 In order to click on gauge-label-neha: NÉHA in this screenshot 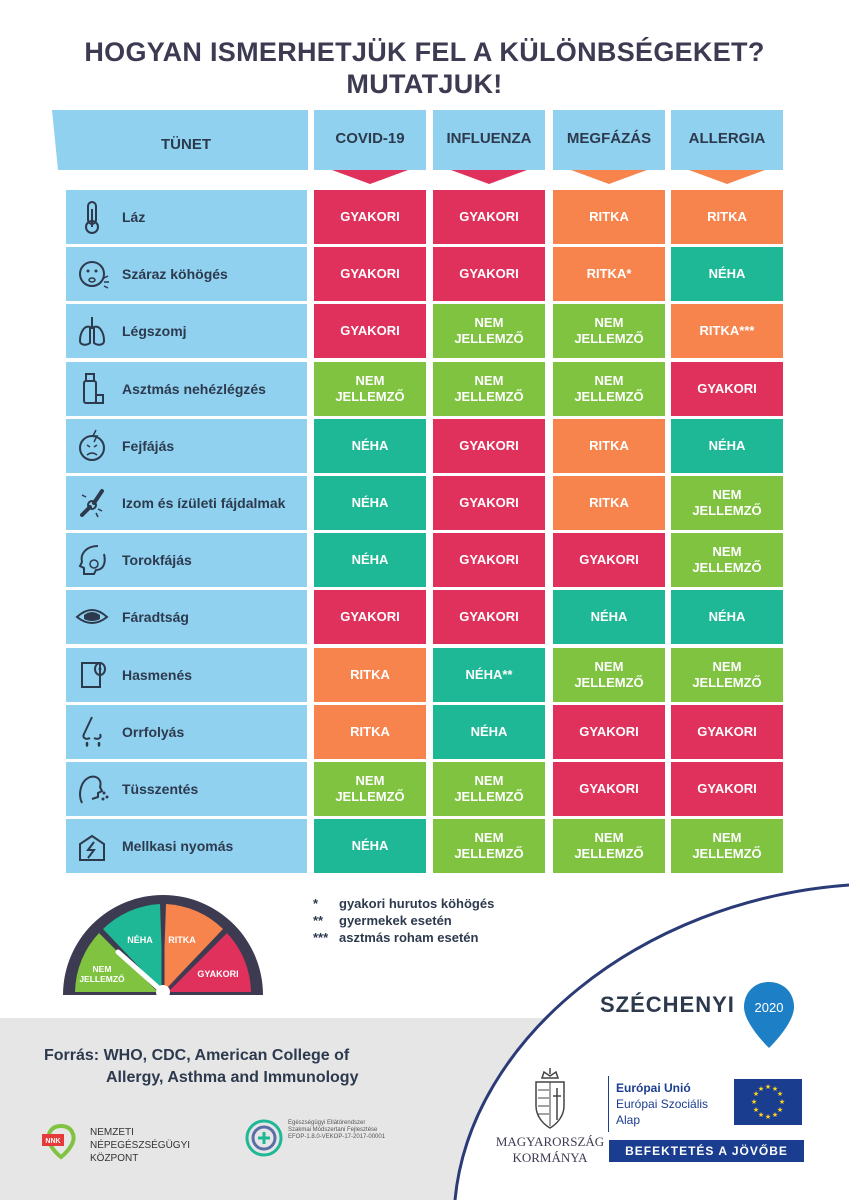, I will do `click(140, 940)`.